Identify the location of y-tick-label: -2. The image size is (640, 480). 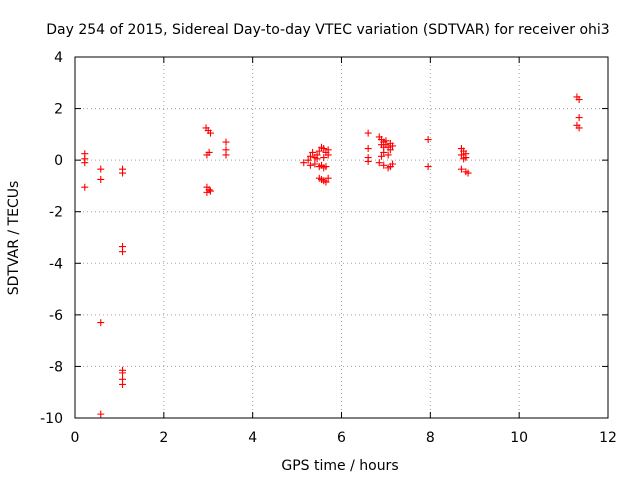
(56, 213).